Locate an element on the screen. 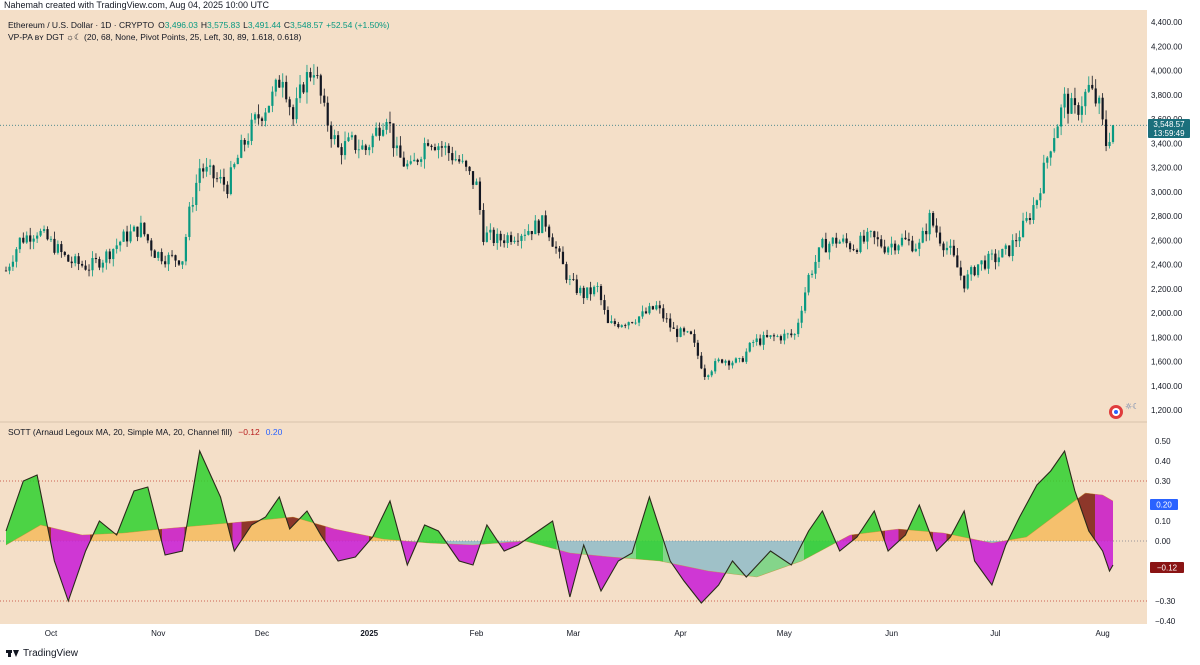 This screenshot has width=1200, height=665. tradingview-logo: TradingView is located at coordinates (42, 653).